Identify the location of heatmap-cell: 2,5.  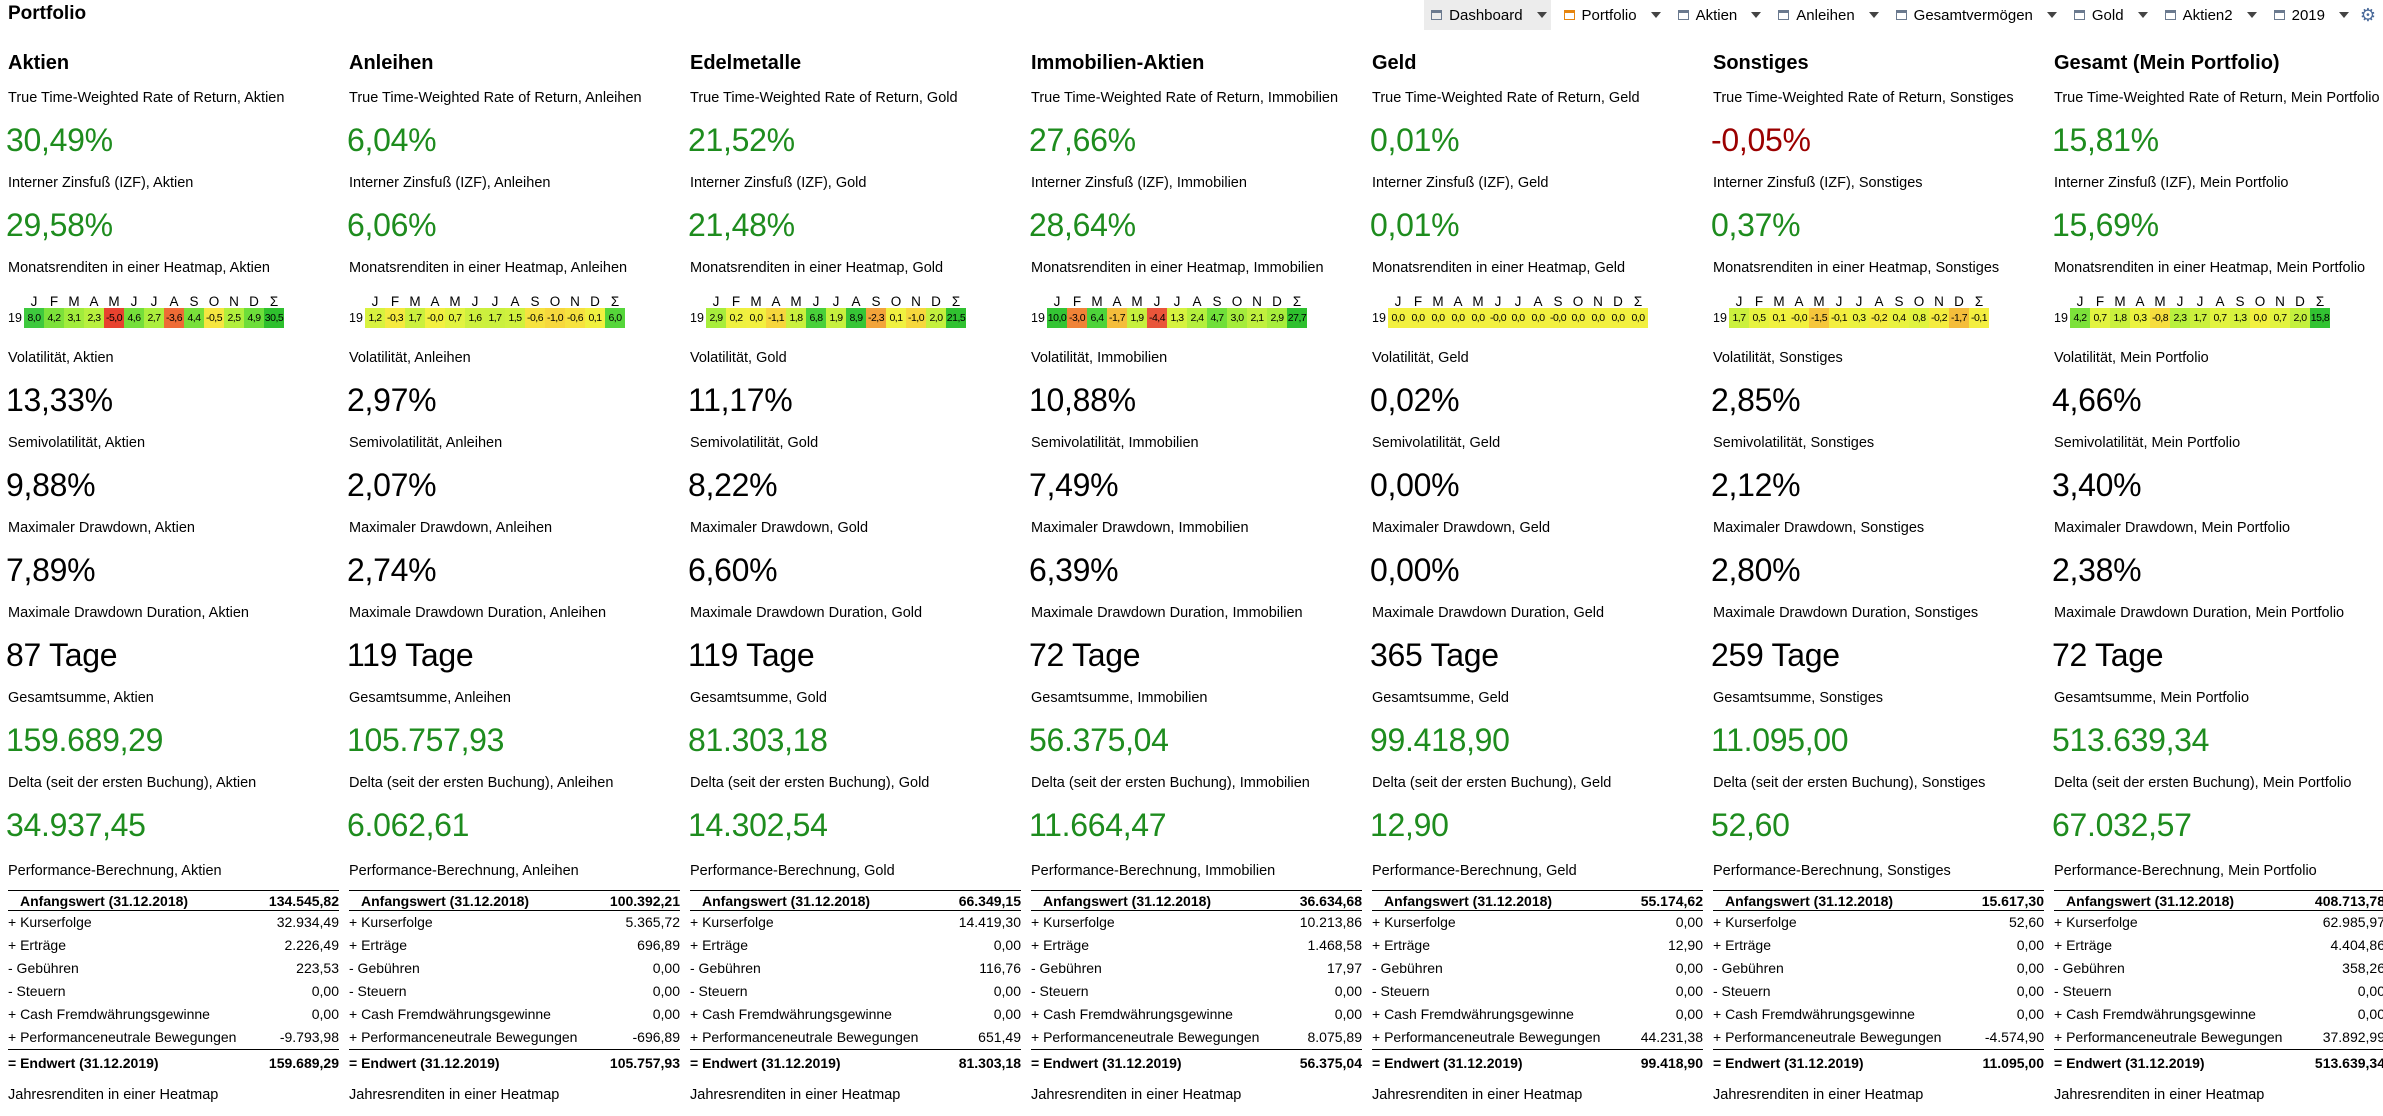
(234, 318).